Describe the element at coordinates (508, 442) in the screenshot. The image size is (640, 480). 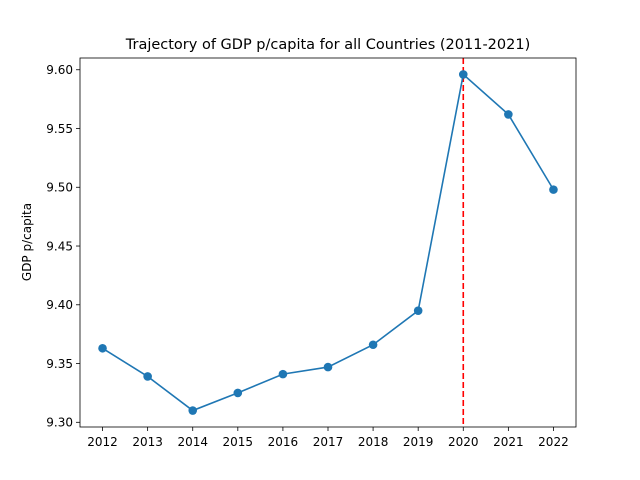
I see `x-tick-label: 2021` at that location.